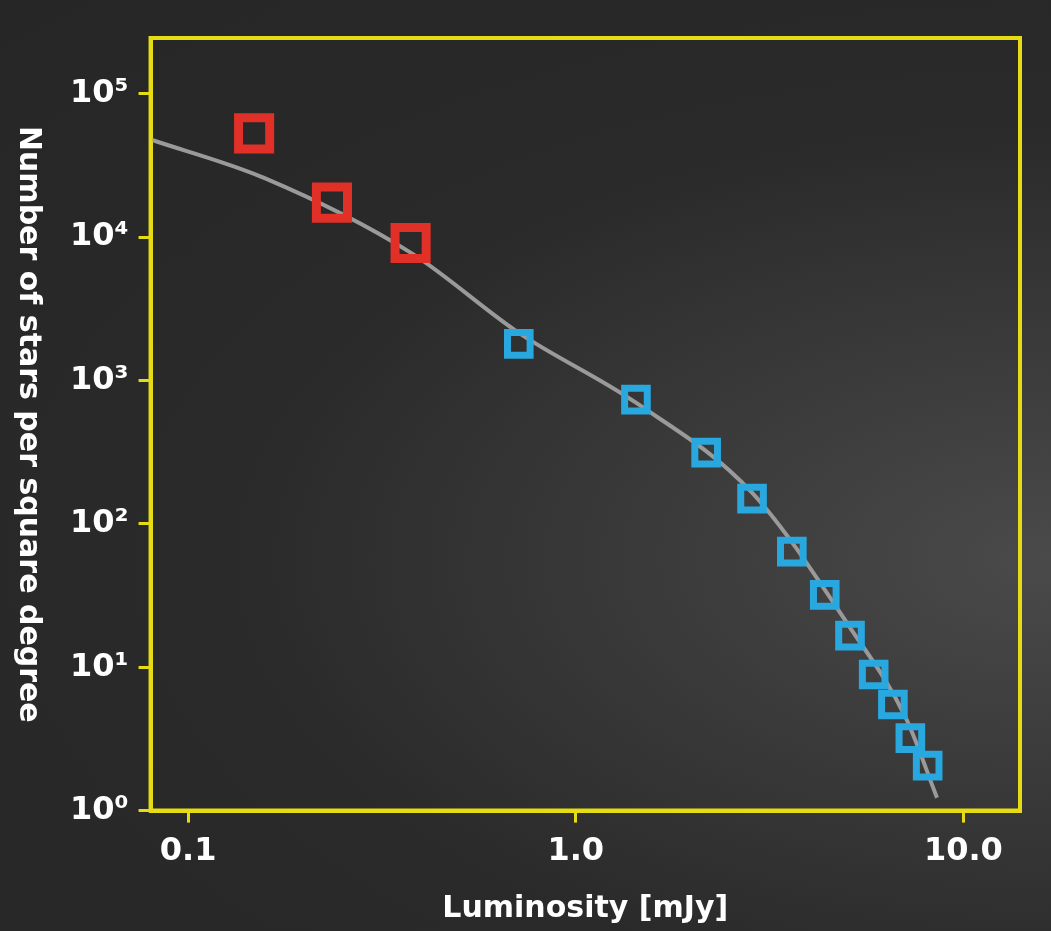  What do you see at coordinates (99, 521) in the screenshot?
I see `y-tick-label: 10²` at bounding box center [99, 521].